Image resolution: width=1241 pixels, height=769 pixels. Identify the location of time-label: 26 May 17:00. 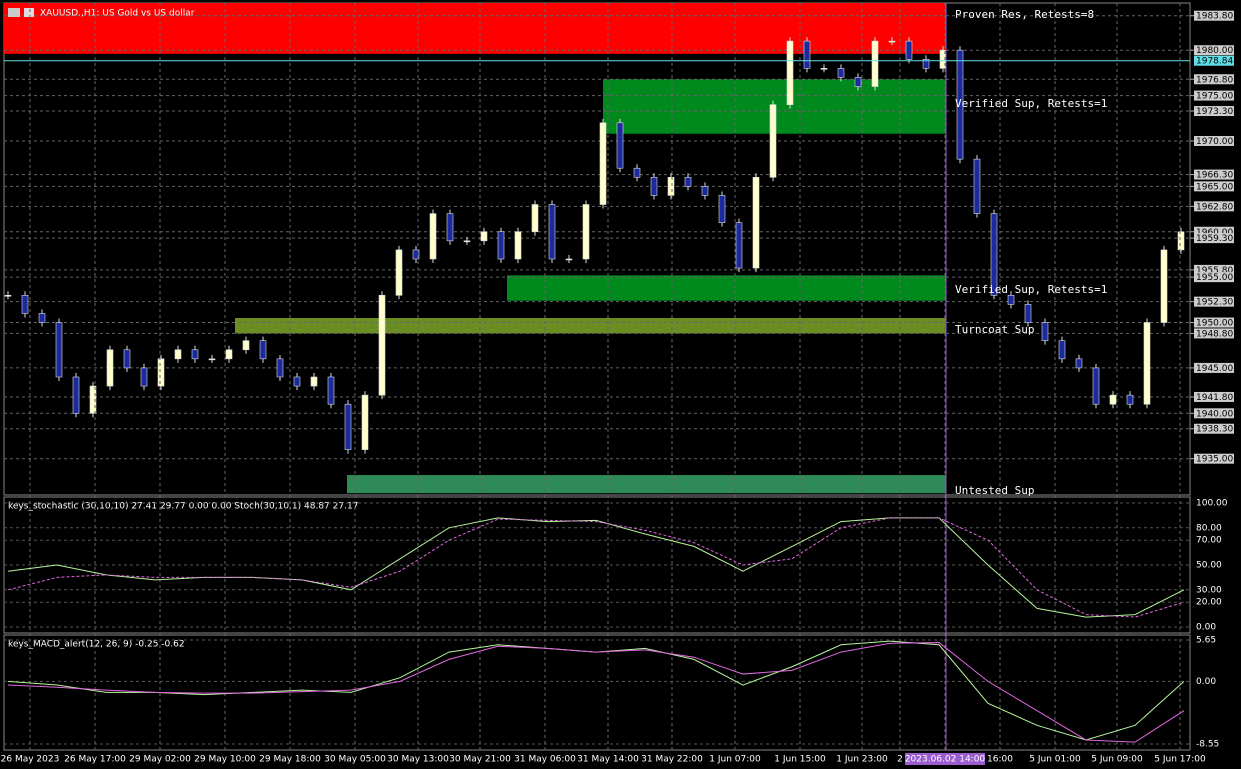
(95, 760).